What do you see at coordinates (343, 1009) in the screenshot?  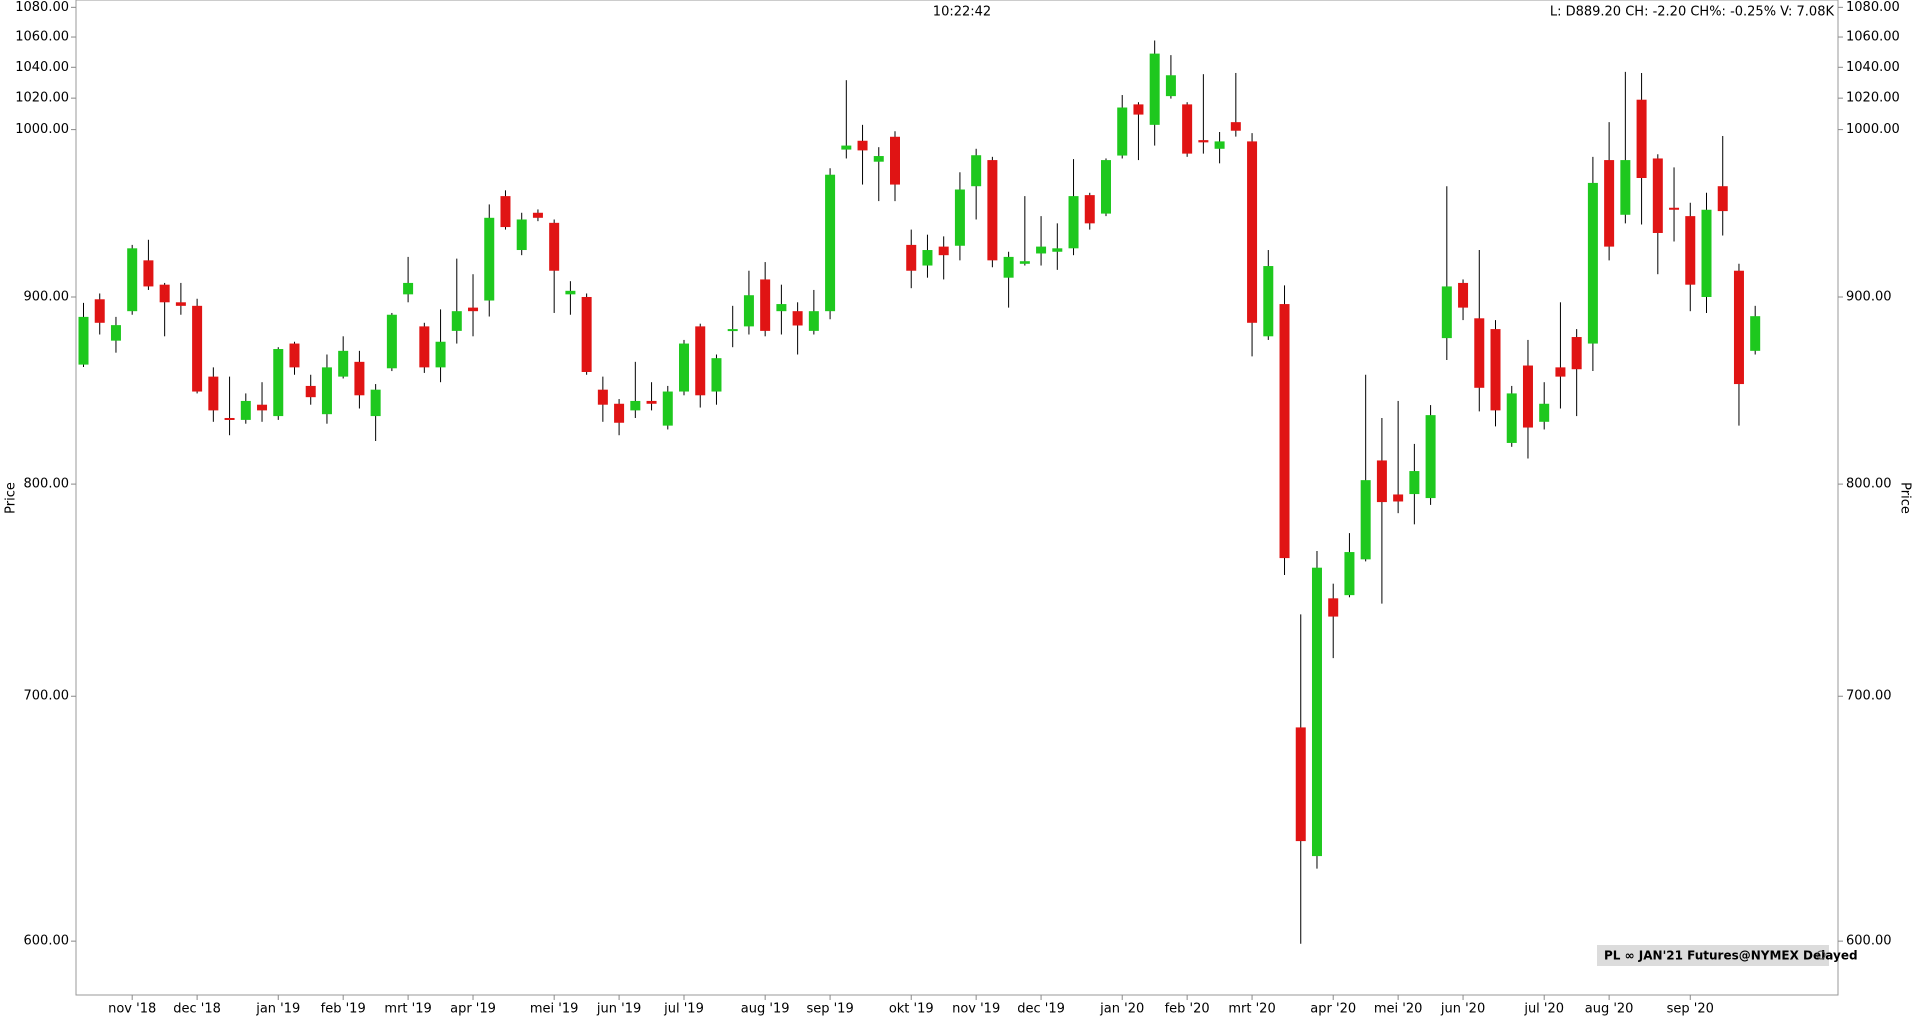 I see `x-tick-label: feb '19` at bounding box center [343, 1009].